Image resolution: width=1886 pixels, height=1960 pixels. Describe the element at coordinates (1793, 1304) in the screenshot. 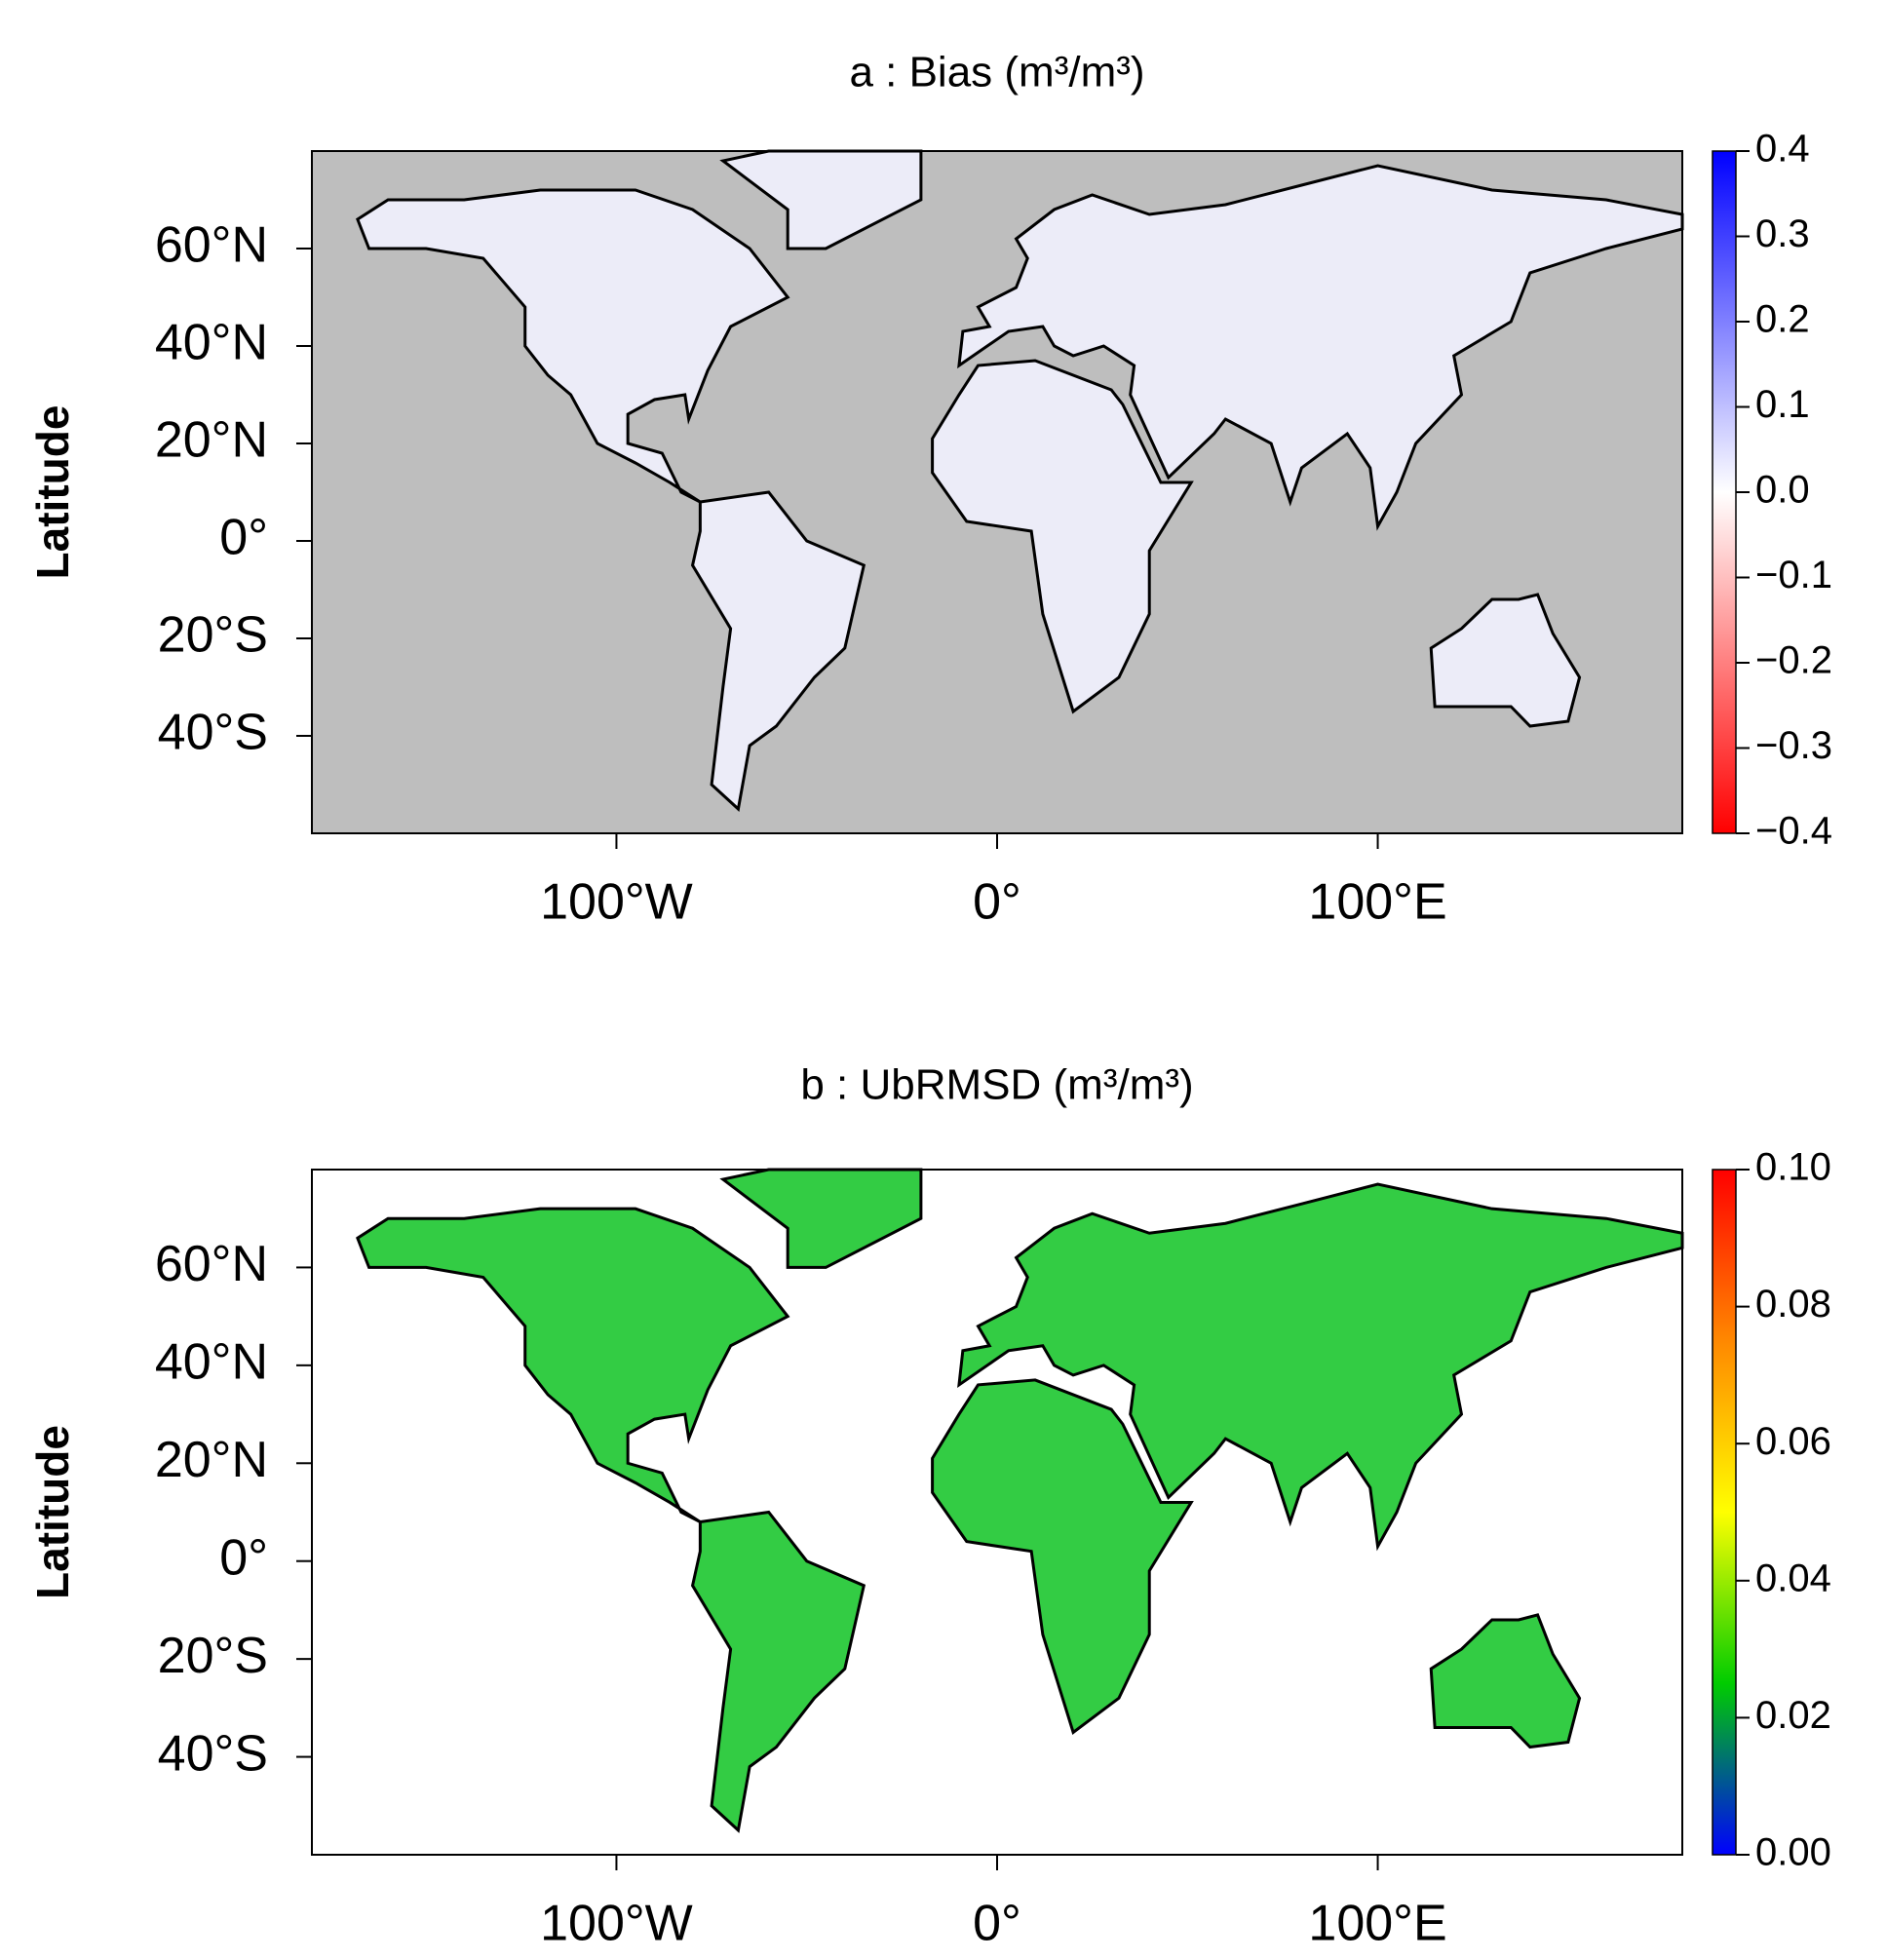

I see `colorbar-tick-label: 0.08` at that location.